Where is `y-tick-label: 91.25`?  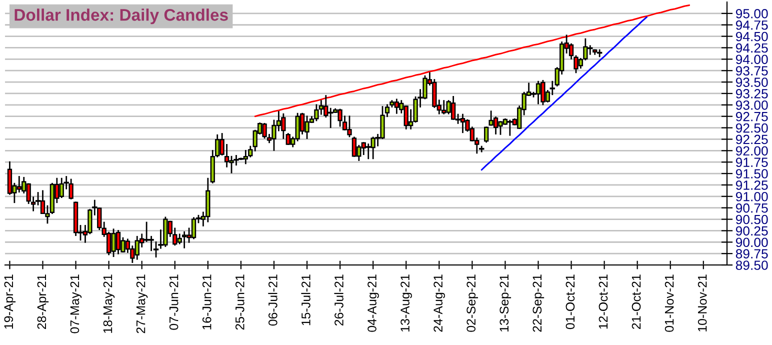 y-tick-label: 91.25 is located at coordinates (752, 185).